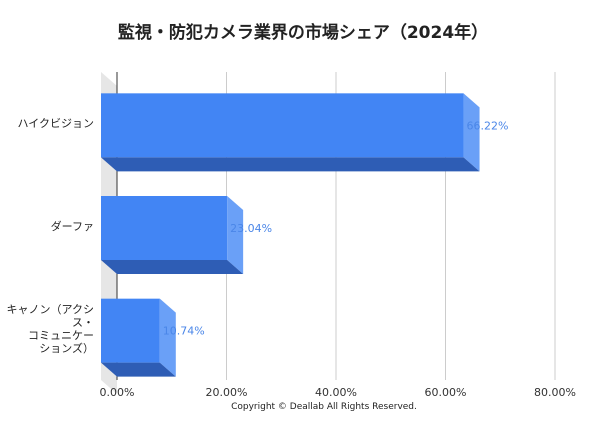 The height and width of the screenshot is (422, 606). I want to click on copyright-text: Copyright © Deallab All Rights Reserved., so click(324, 407).